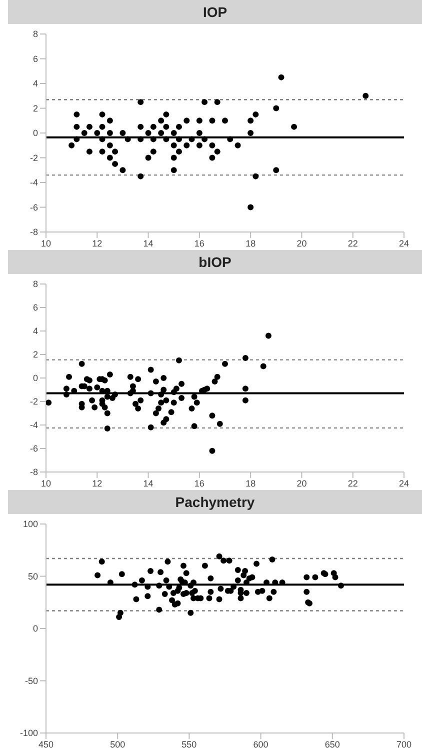 The image size is (422, 751). Describe the element at coordinates (215, 502) in the screenshot. I see `chart-title: Pachymetry` at that location.